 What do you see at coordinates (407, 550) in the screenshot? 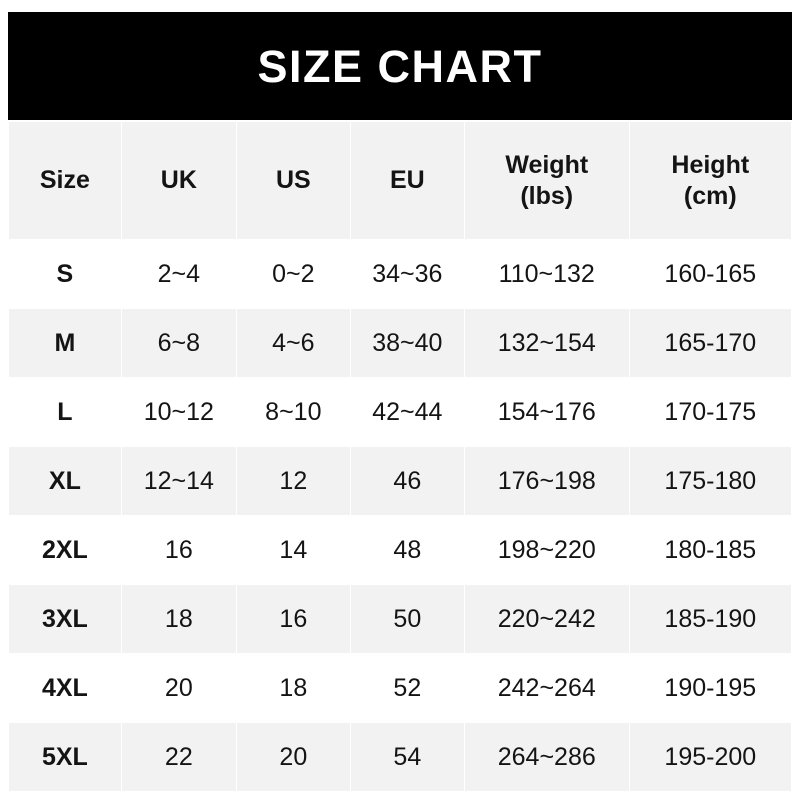
I see `cell-eu: 48` at bounding box center [407, 550].